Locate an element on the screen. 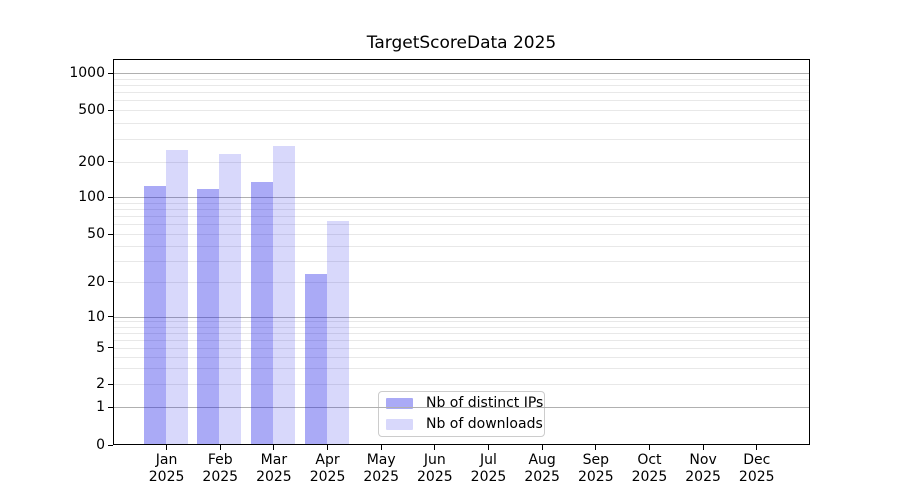 The image size is (900, 500). x-tick-label: Apr 2025 is located at coordinates (328, 468).